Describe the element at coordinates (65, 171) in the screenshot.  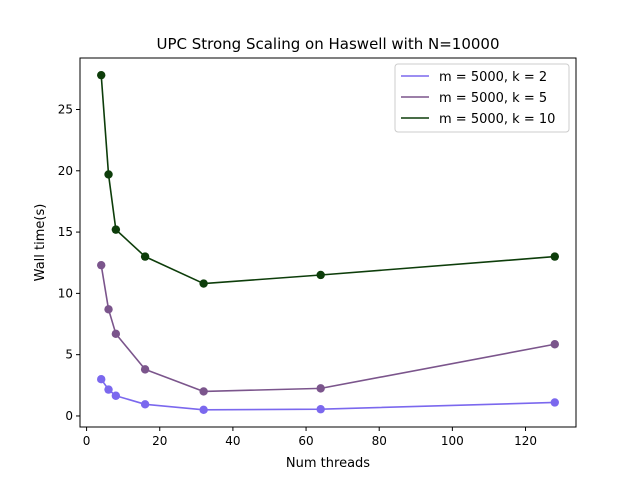
I see `y-tick-label: 20` at that location.